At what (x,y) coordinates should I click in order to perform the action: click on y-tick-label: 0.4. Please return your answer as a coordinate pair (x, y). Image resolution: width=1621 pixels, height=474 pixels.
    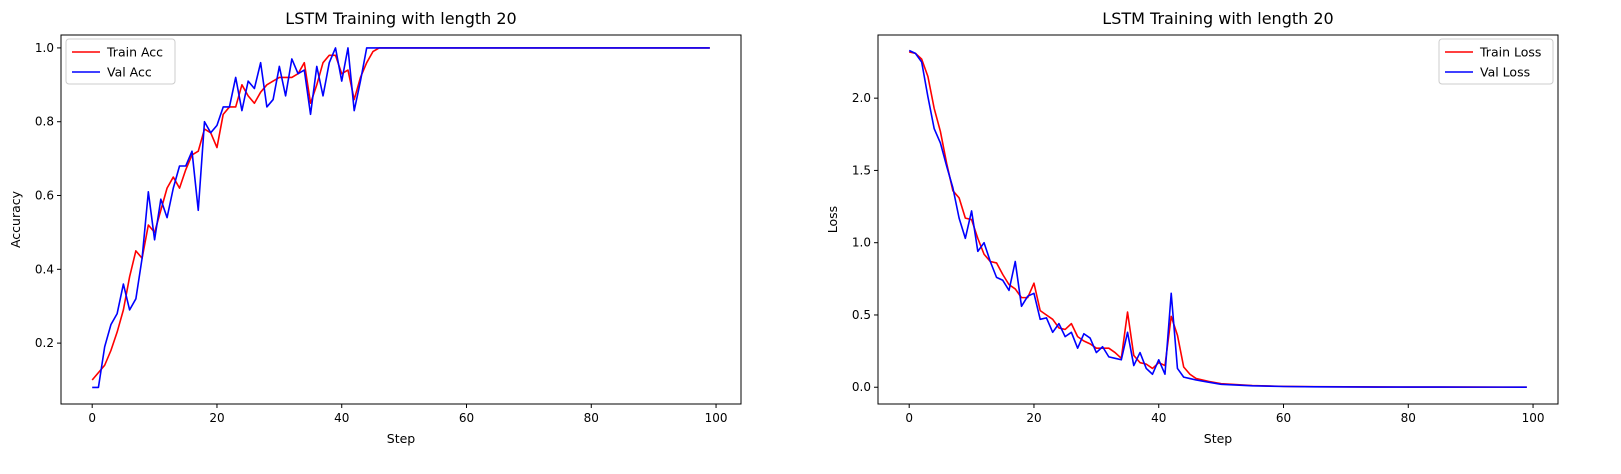
    Looking at the image, I should click on (44, 269).